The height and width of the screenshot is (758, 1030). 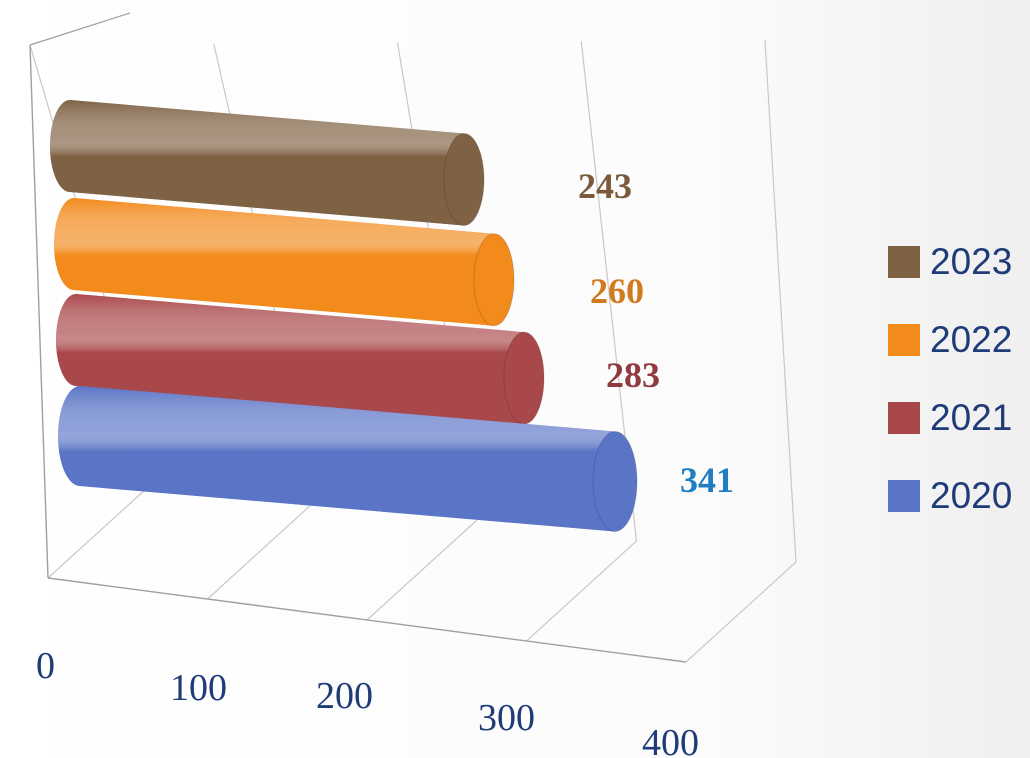 I want to click on legend-item-2022: 2022, so click(x=950, y=339).